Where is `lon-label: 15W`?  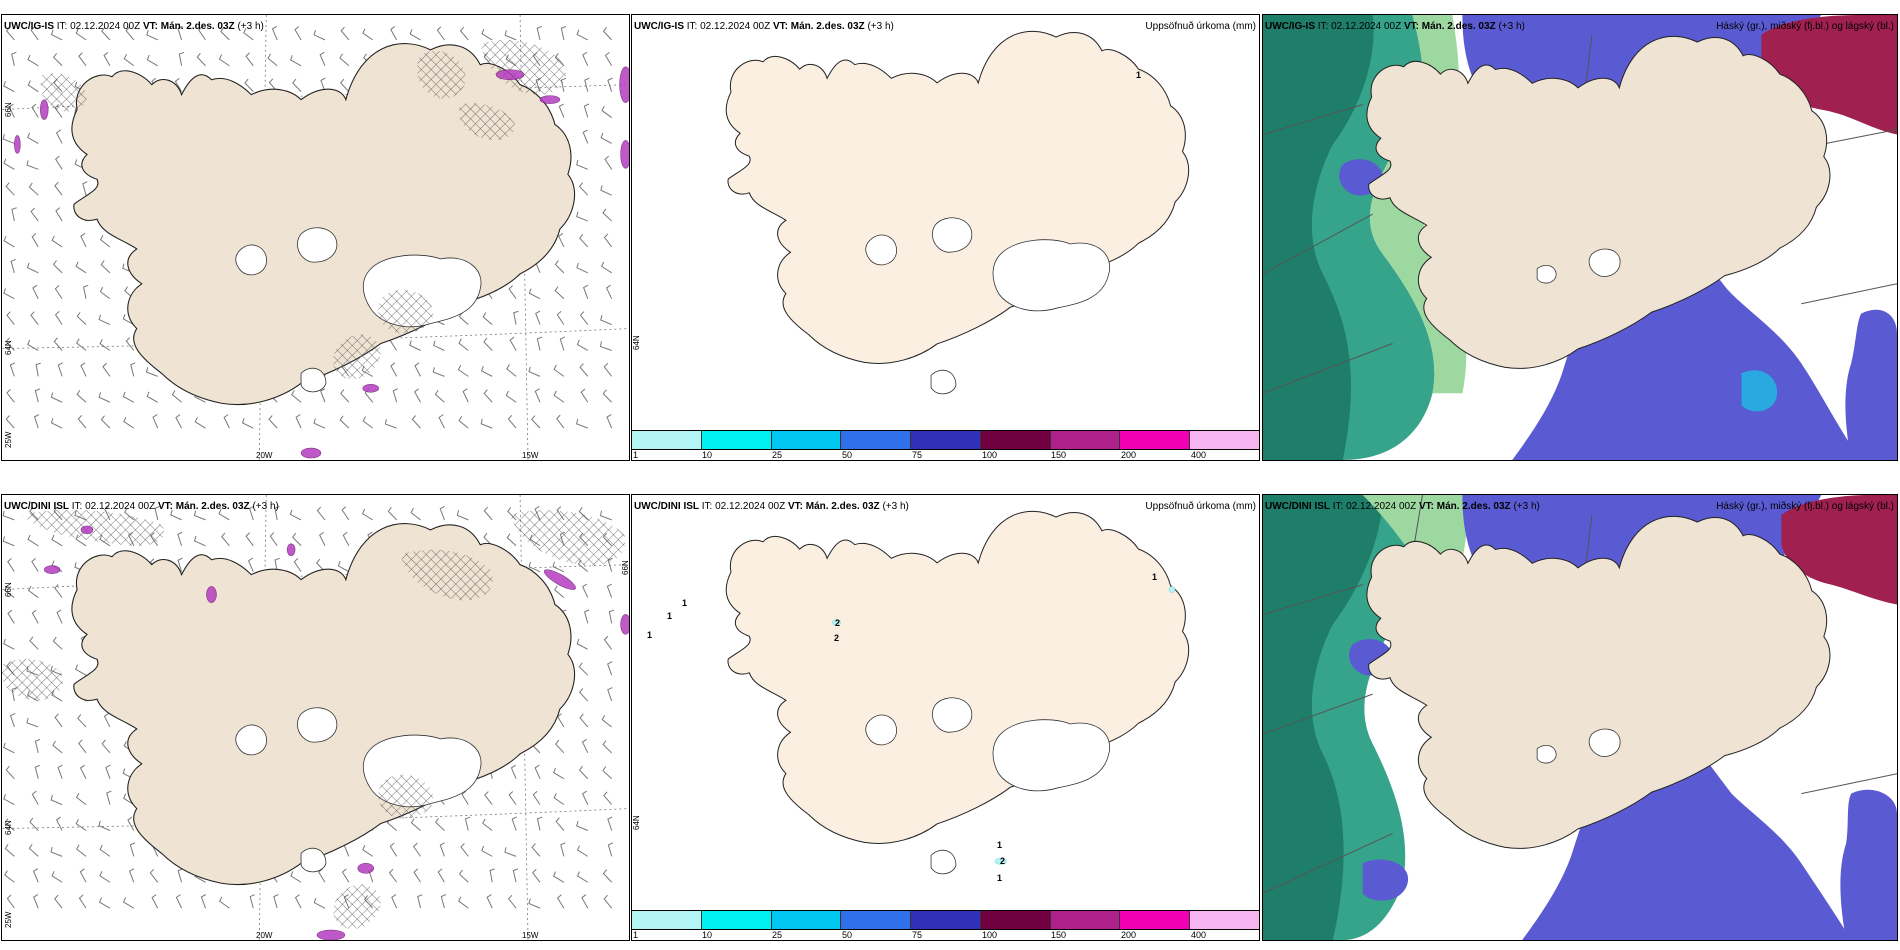
lon-label: 15W is located at coordinates (530, 935).